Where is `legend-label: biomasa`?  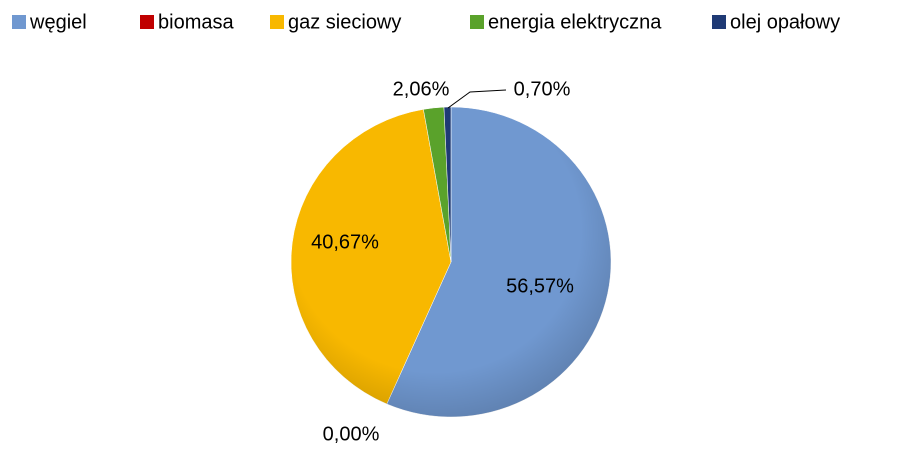
legend-label: biomasa is located at coordinates (196, 22).